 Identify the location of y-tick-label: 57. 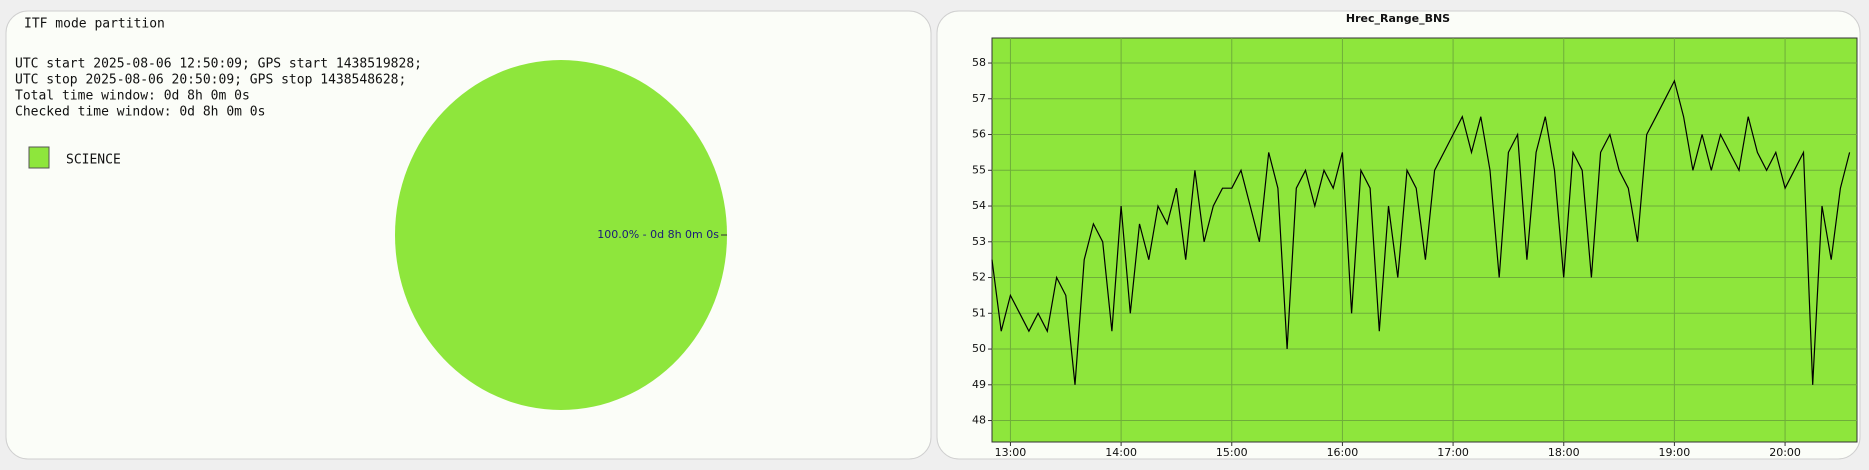
(979, 98).